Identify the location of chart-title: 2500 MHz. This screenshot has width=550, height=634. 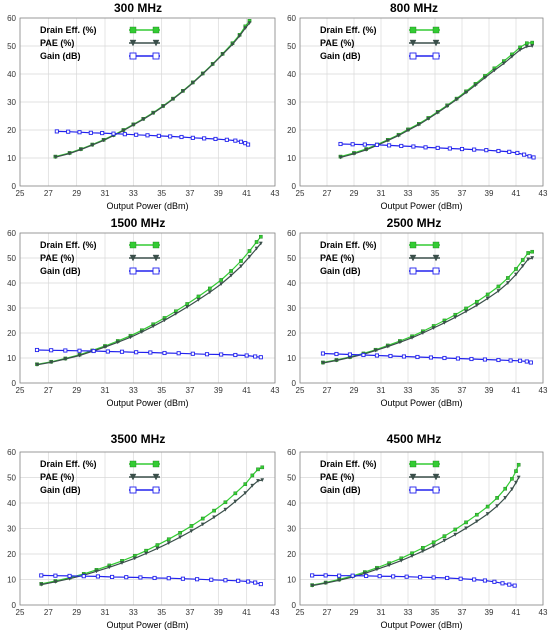
(414, 223).